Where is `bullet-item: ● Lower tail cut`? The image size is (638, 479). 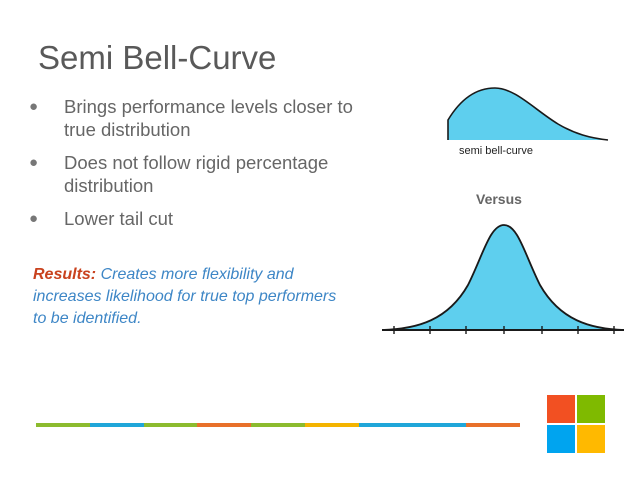
bullet-item: ● Lower tail cut is located at coordinates (194, 218).